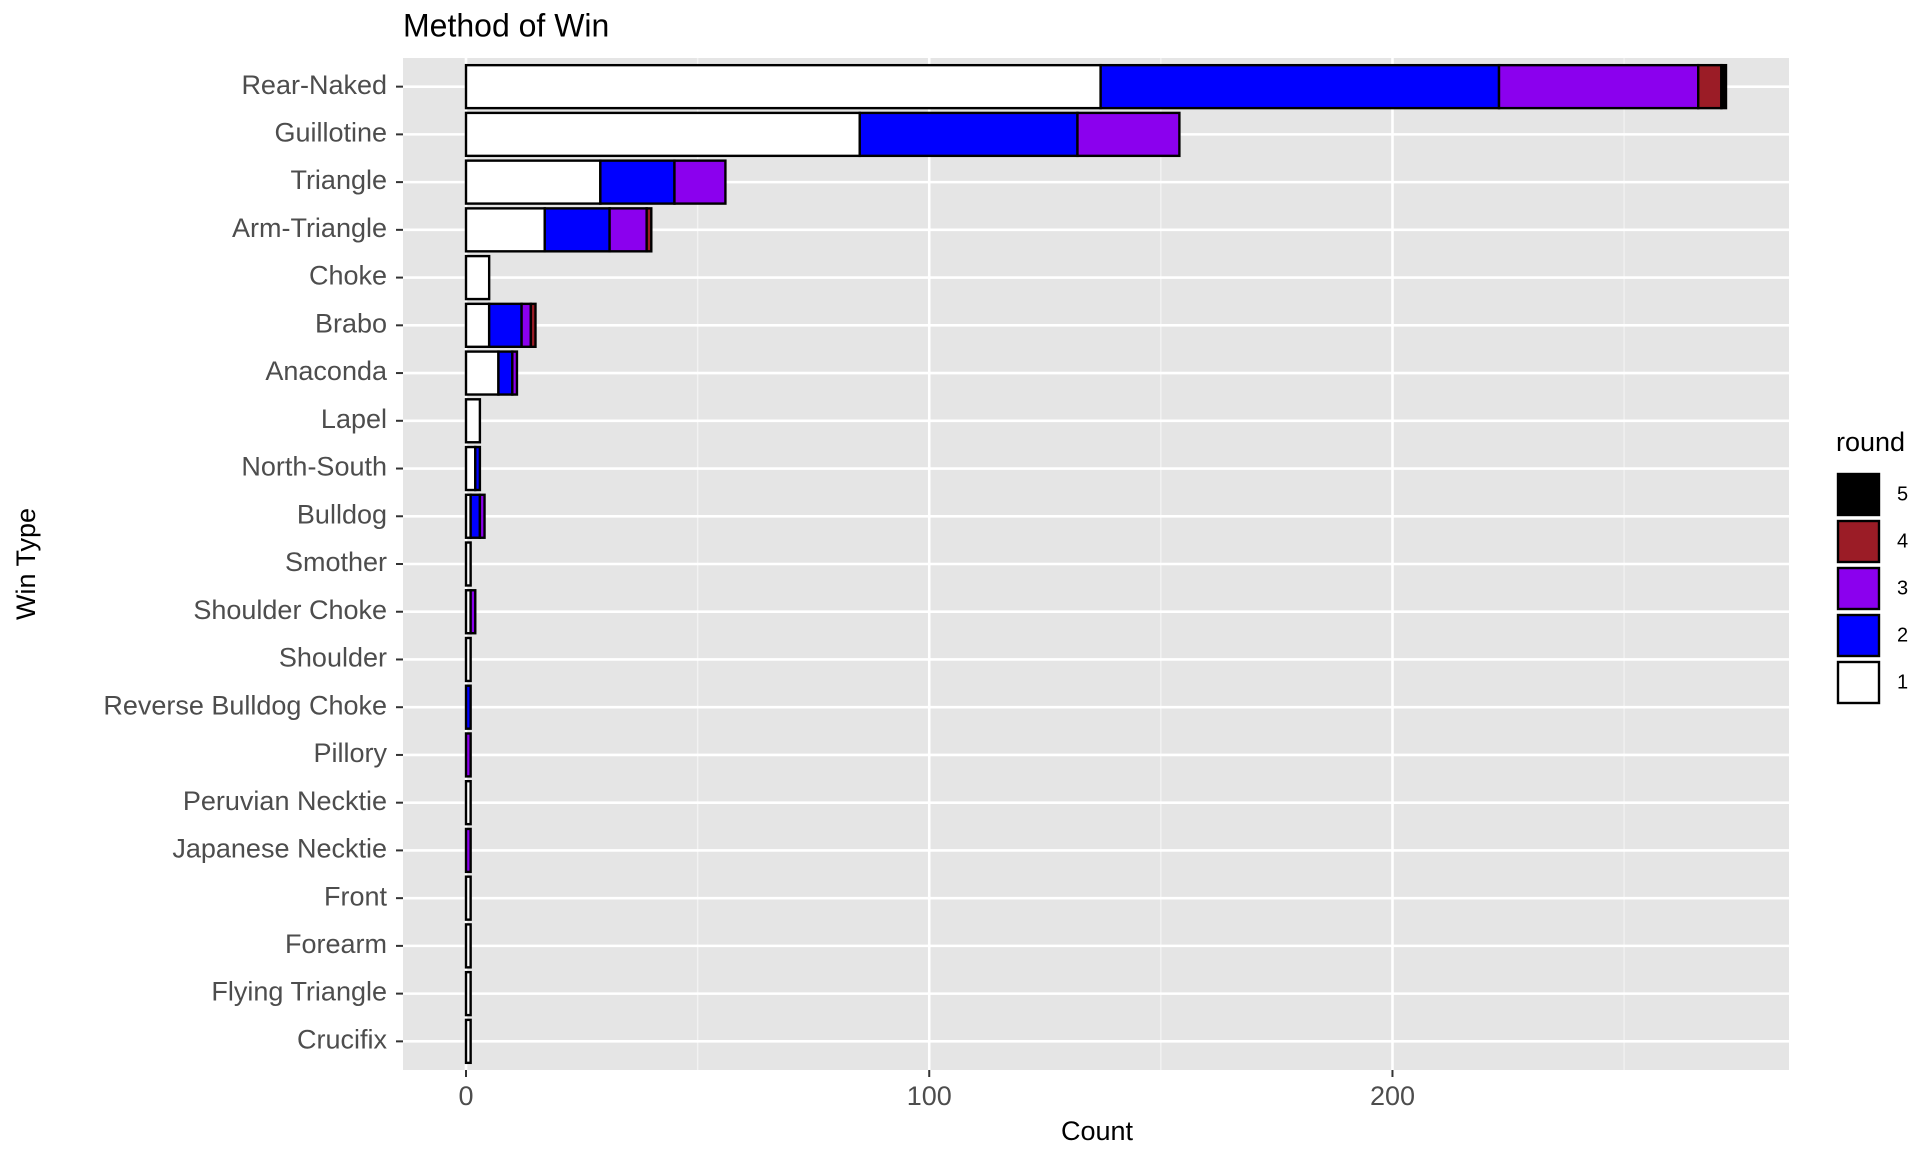 The image size is (1920, 1157). Describe the element at coordinates (929, 1096) in the screenshot. I see `x-tick-label: 100` at that location.